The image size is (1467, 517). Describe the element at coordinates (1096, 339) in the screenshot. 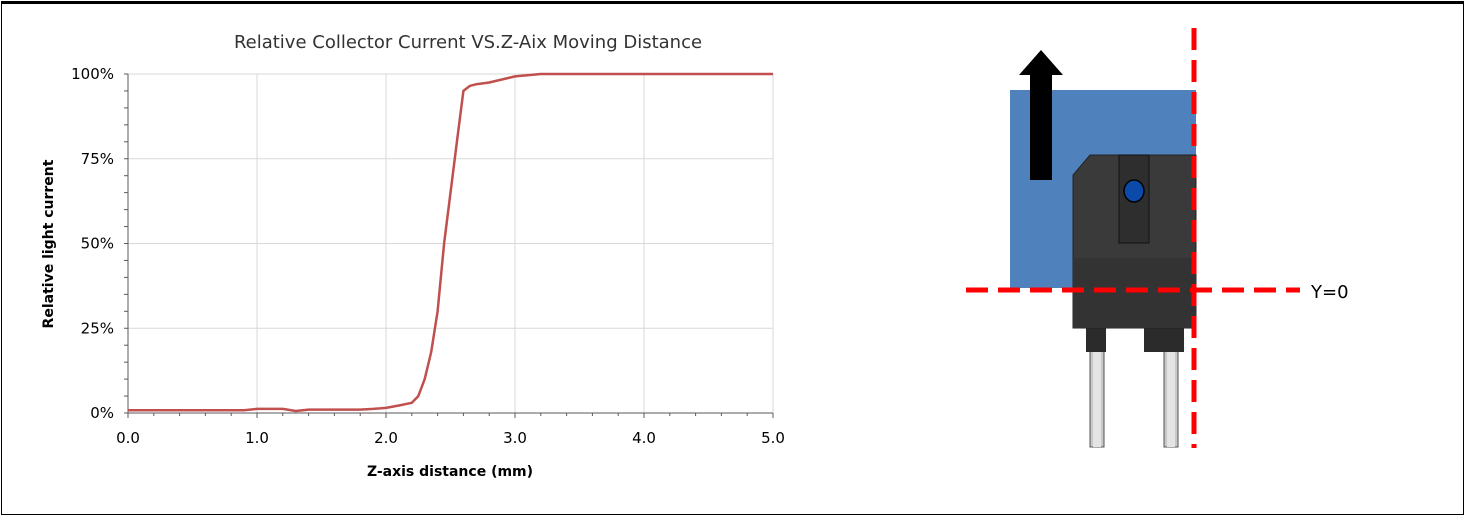

I see `pin-collar-left` at that location.